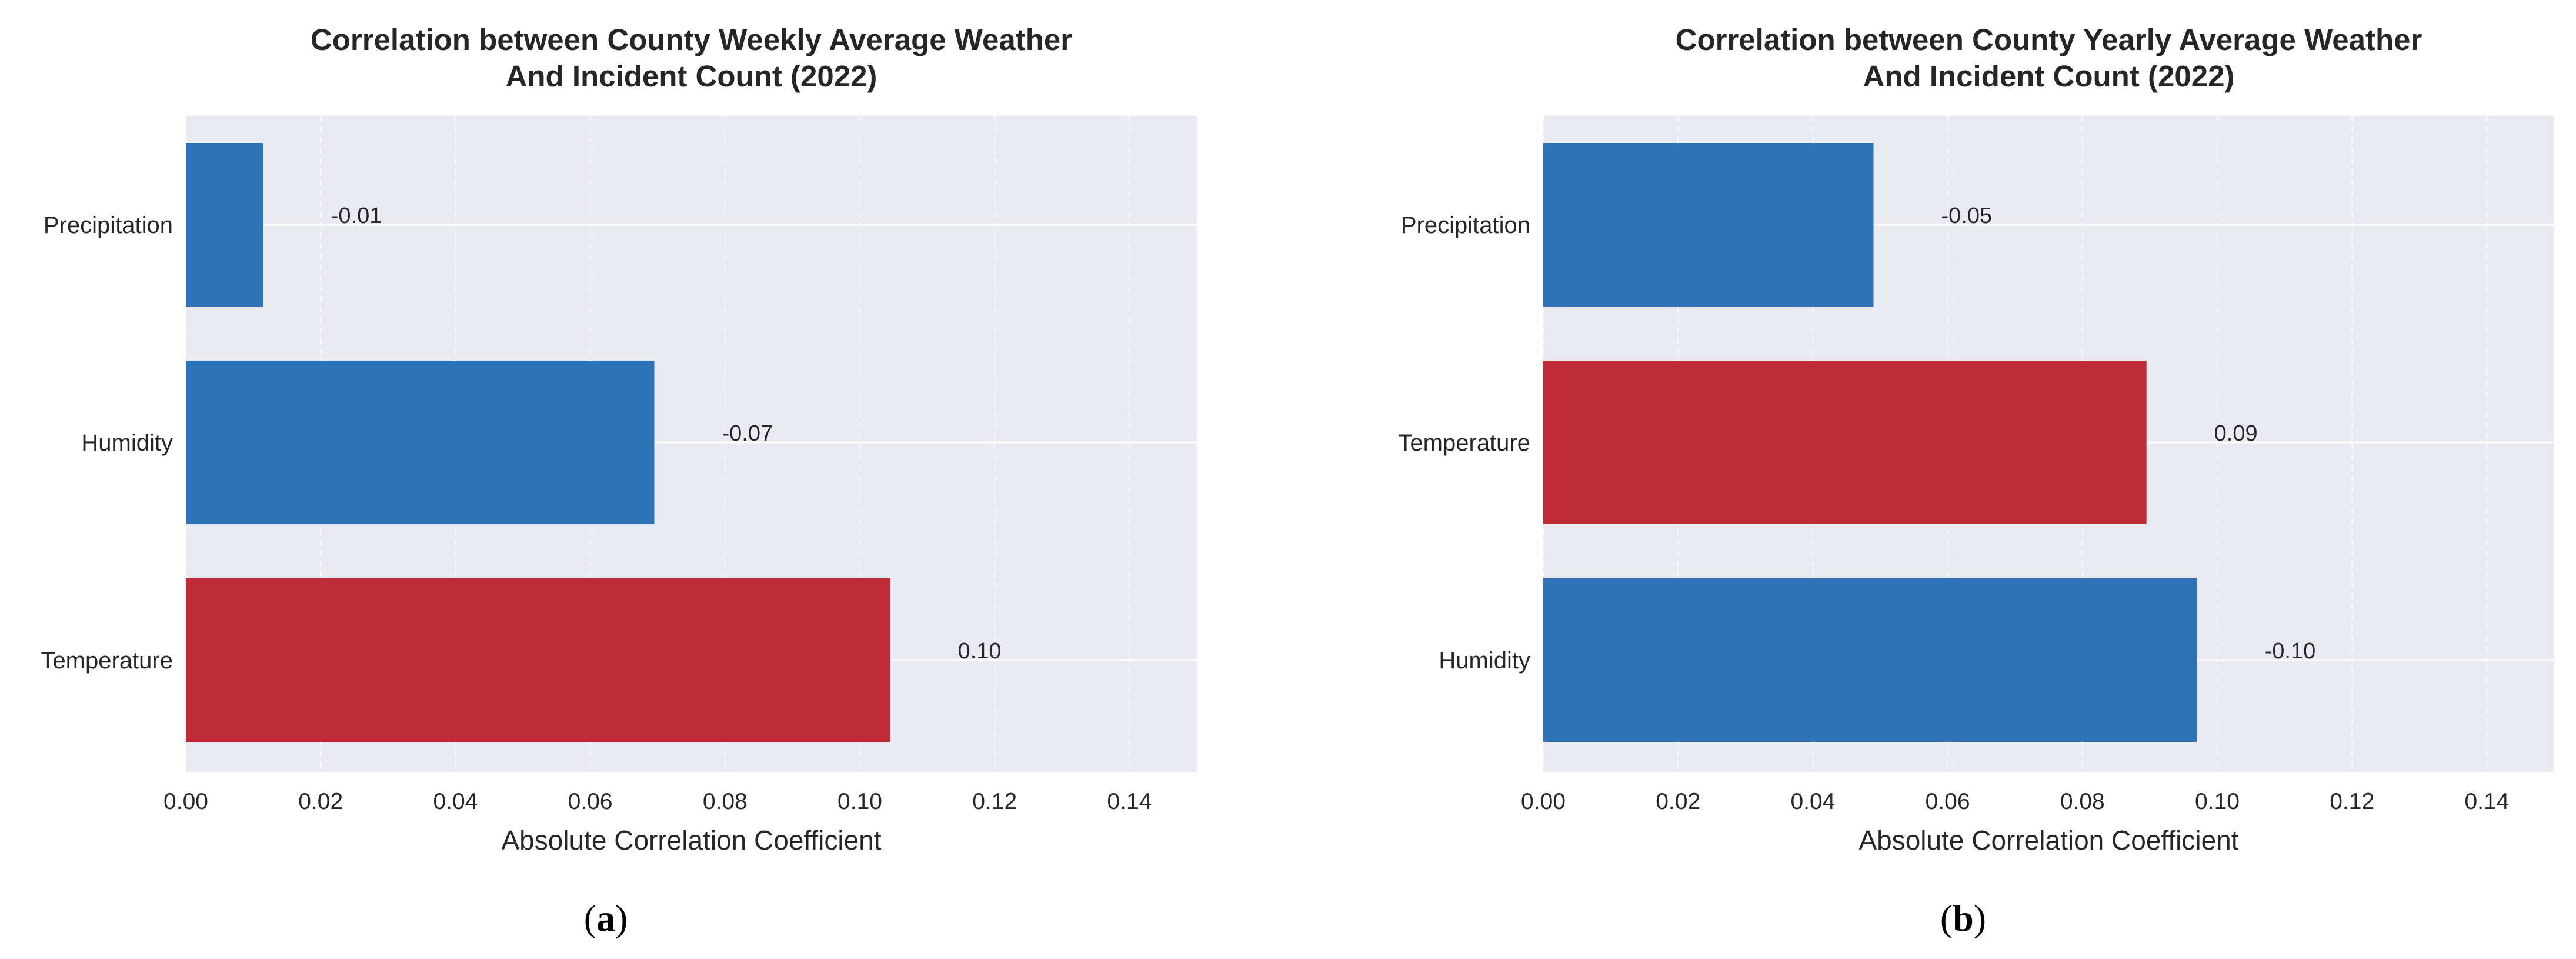 The width and height of the screenshot is (2576, 959). I want to click on data-label: -0.01, so click(356, 216).